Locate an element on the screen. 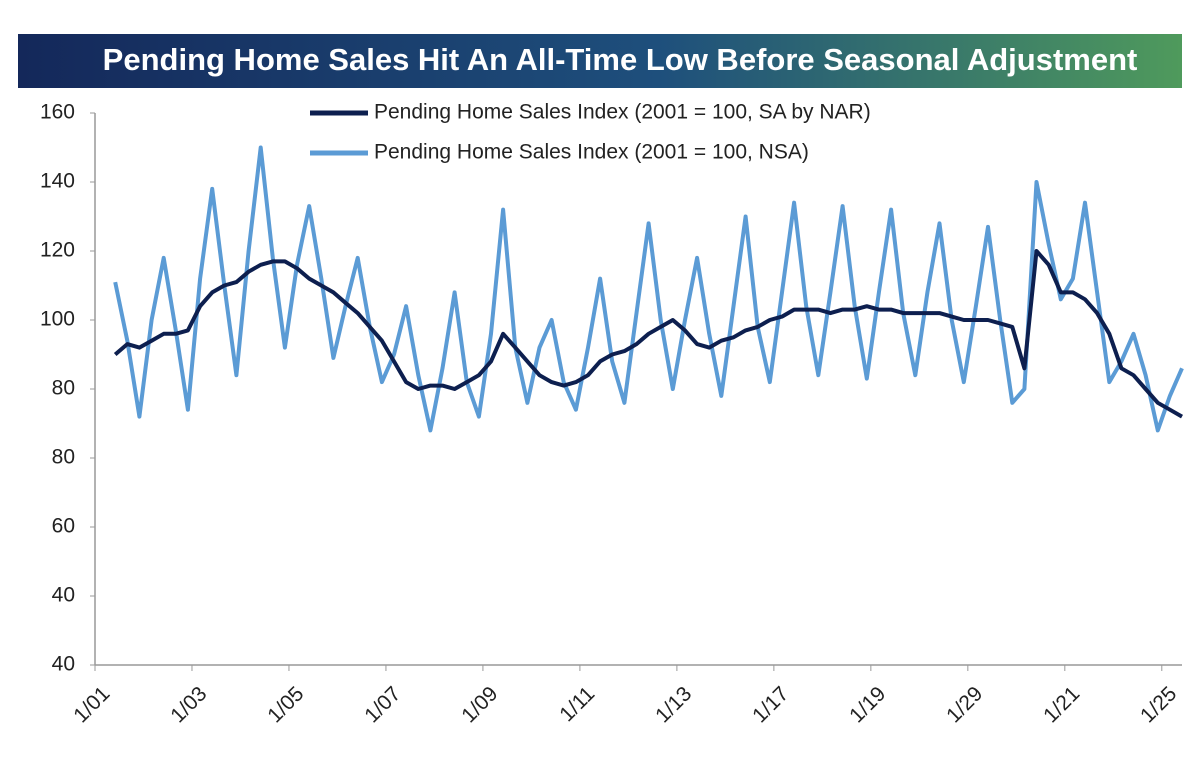 This screenshot has height=764, width=1200. x-tick-label: 1/17 is located at coordinates (770, 704).